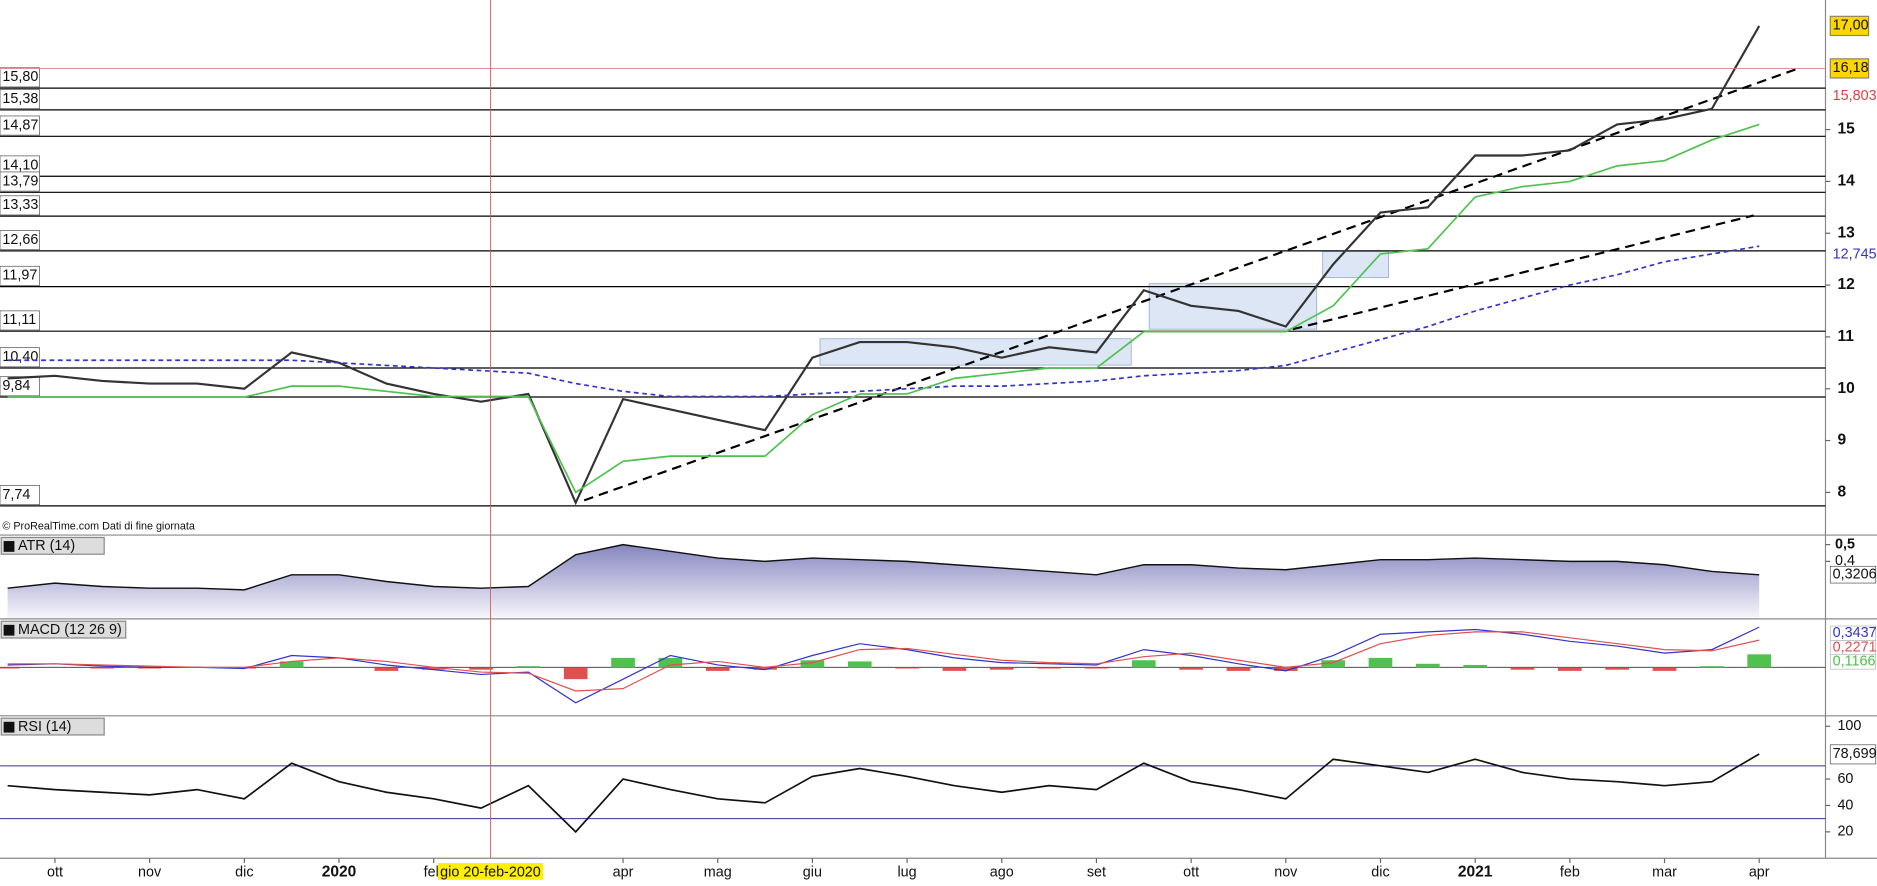  I want to click on level-label: 12,66, so click(20, 240).